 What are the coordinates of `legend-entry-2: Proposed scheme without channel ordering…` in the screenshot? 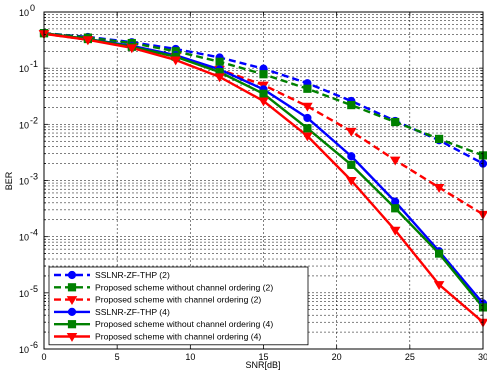 It's located at (163, 287).